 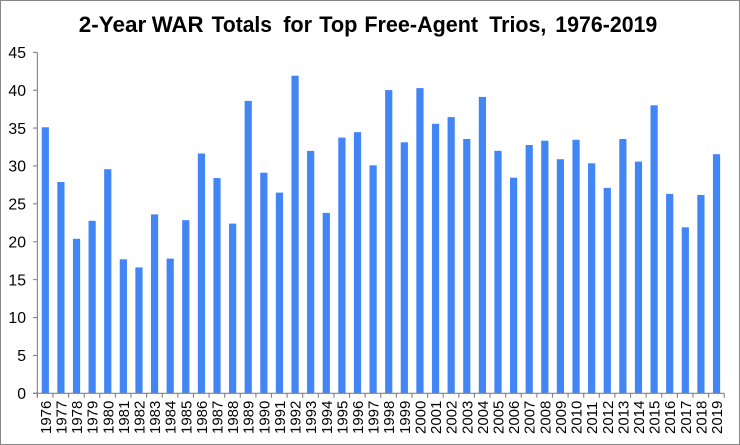 What do you see at coordinates (17, 91) in the screenshot?
I see `svg-text: 40` at bounding box center [17, 91].